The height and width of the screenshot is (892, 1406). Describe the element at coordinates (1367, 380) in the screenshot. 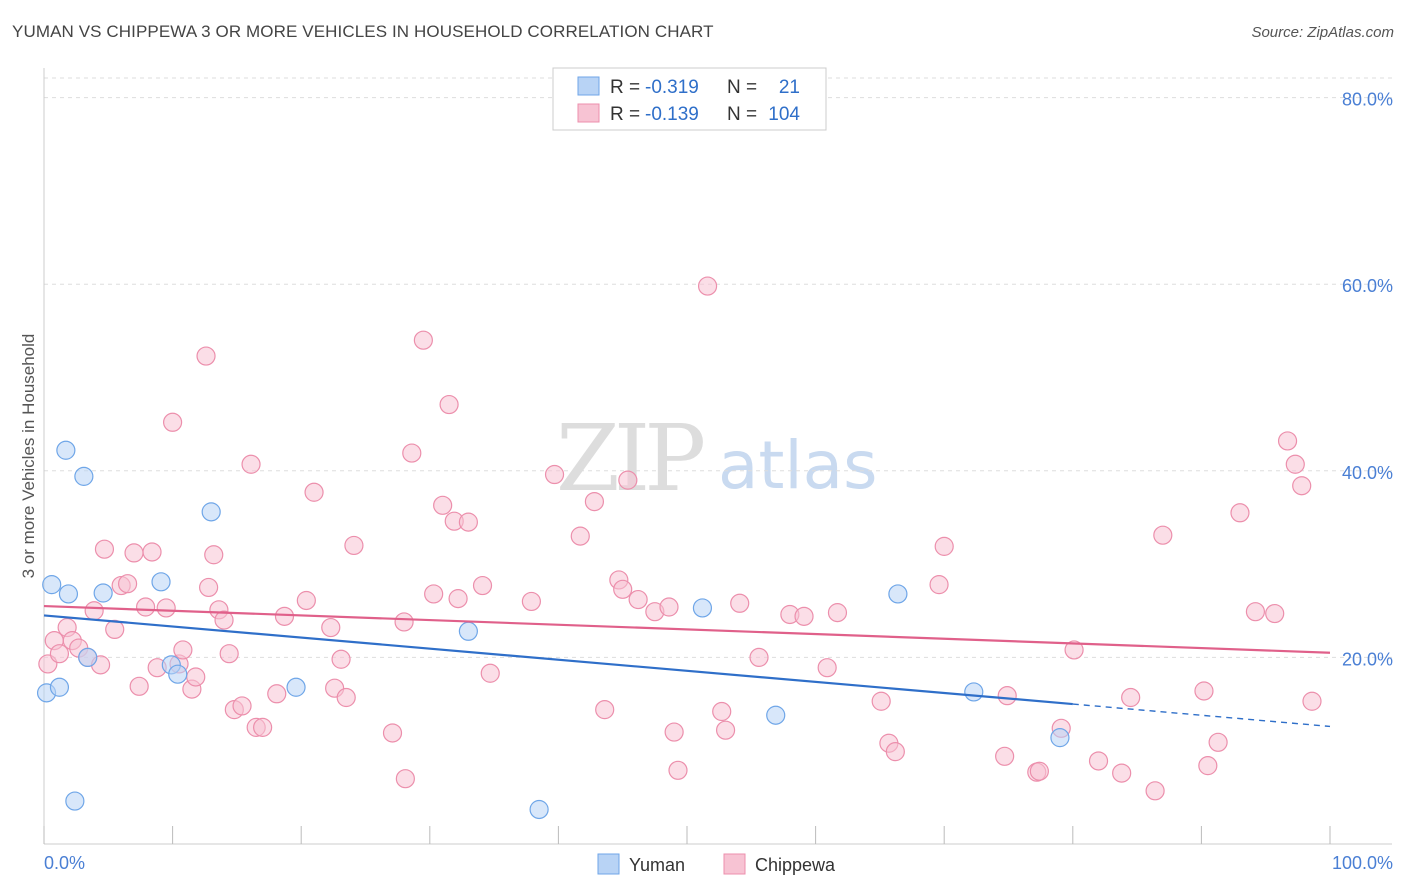

I see `y-tick-labels: 20.0% 40.0% 60.0% 80.0%` at that location.